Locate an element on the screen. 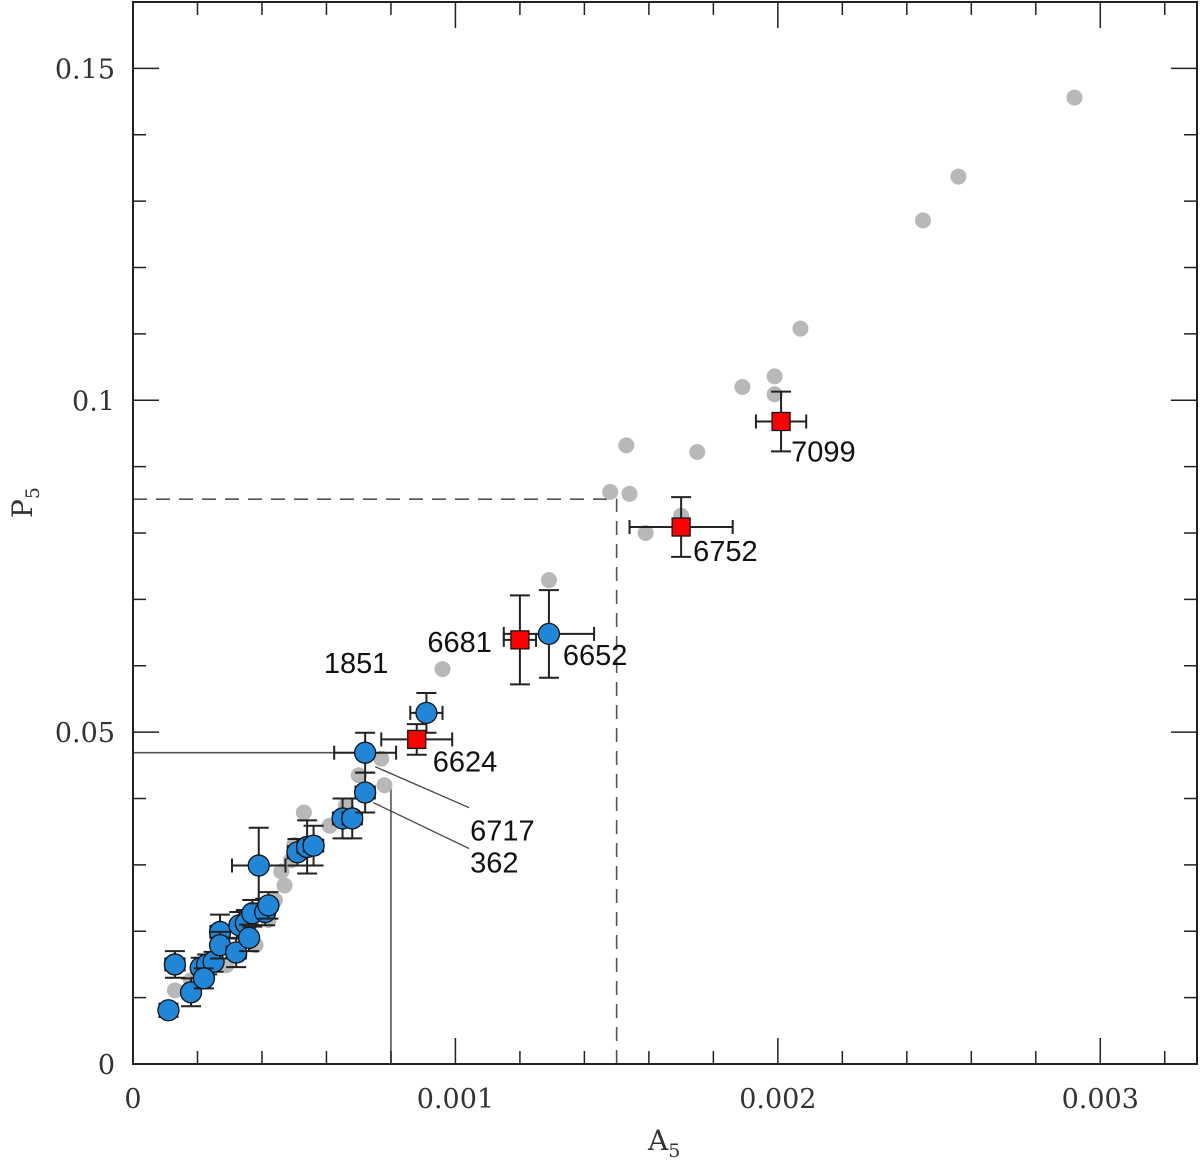  y-tick-label: 0.1 is located at coordinates (93, 401).